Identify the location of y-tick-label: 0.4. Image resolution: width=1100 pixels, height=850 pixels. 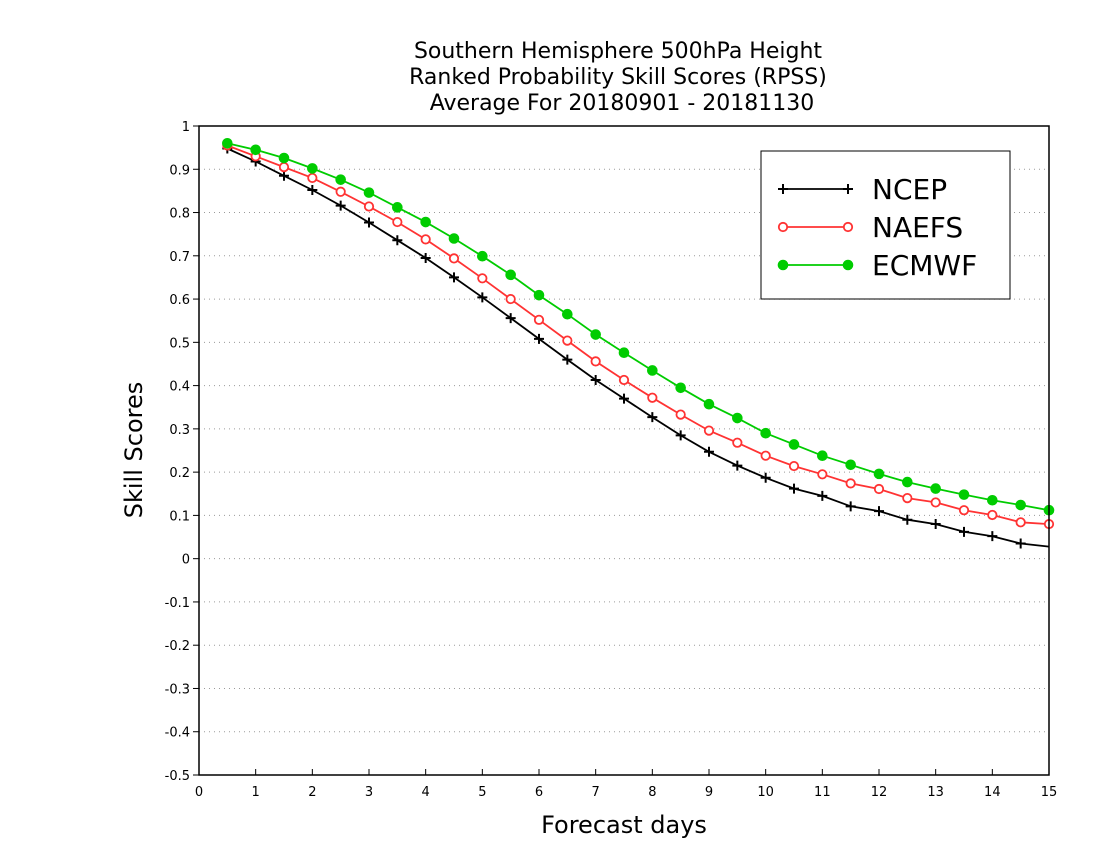
(179, 387).